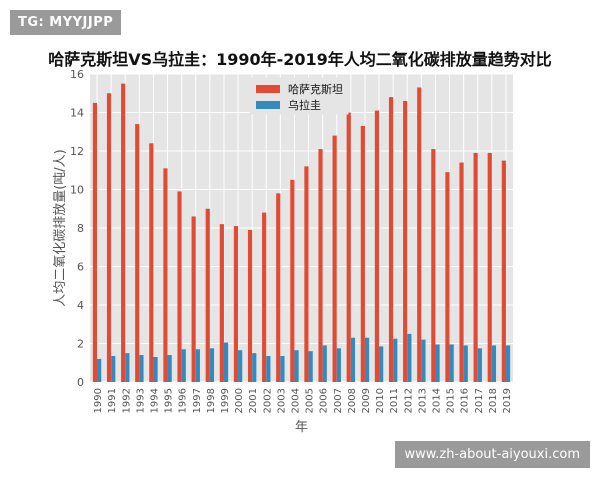 This screenshot has width=600, height=480. Describe the element at coordinates (77, 190) in the screenshot. I see `y-tick-label: 10` at that location.